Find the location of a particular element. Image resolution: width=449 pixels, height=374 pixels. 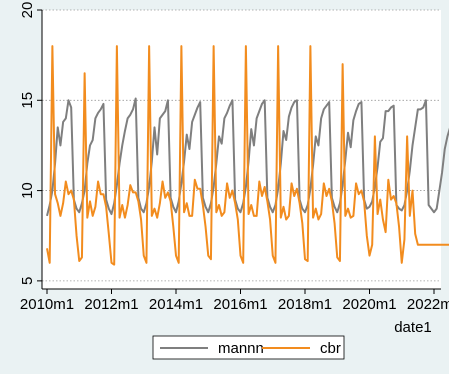

x-tick-label-2016m1: 2016m1 is located at coordinates (240, 304).